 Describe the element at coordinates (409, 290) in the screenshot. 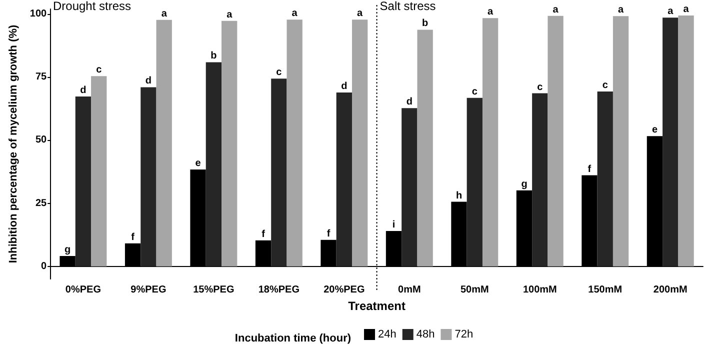

I see `x-tick-label: 0mM` at that location.